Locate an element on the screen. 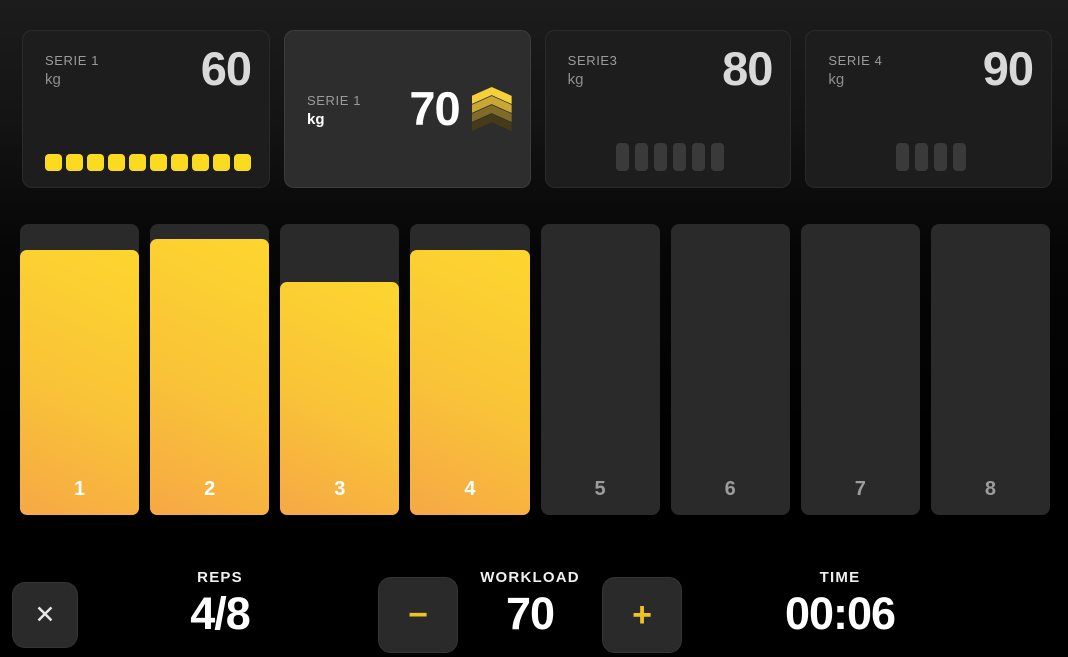  series-card-3: SERIE3 kg 80 is located at coordinates (668, 109).